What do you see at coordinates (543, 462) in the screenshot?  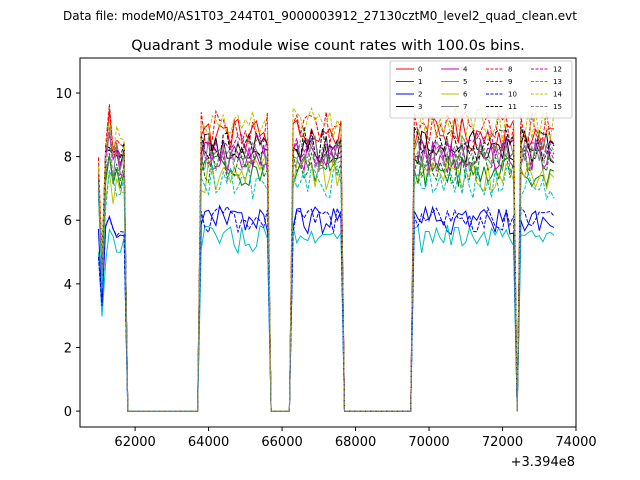 I see `x-offset-label: +3.394e8` at bounding box center [543, 462].